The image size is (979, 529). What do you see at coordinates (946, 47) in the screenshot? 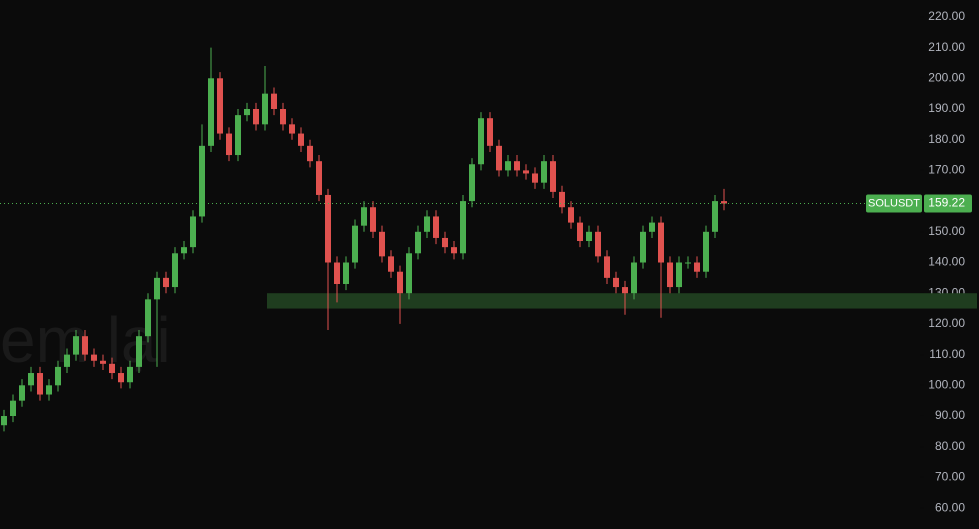
I see `y-tick-label: 210.00` at bounding box center [946, 47].